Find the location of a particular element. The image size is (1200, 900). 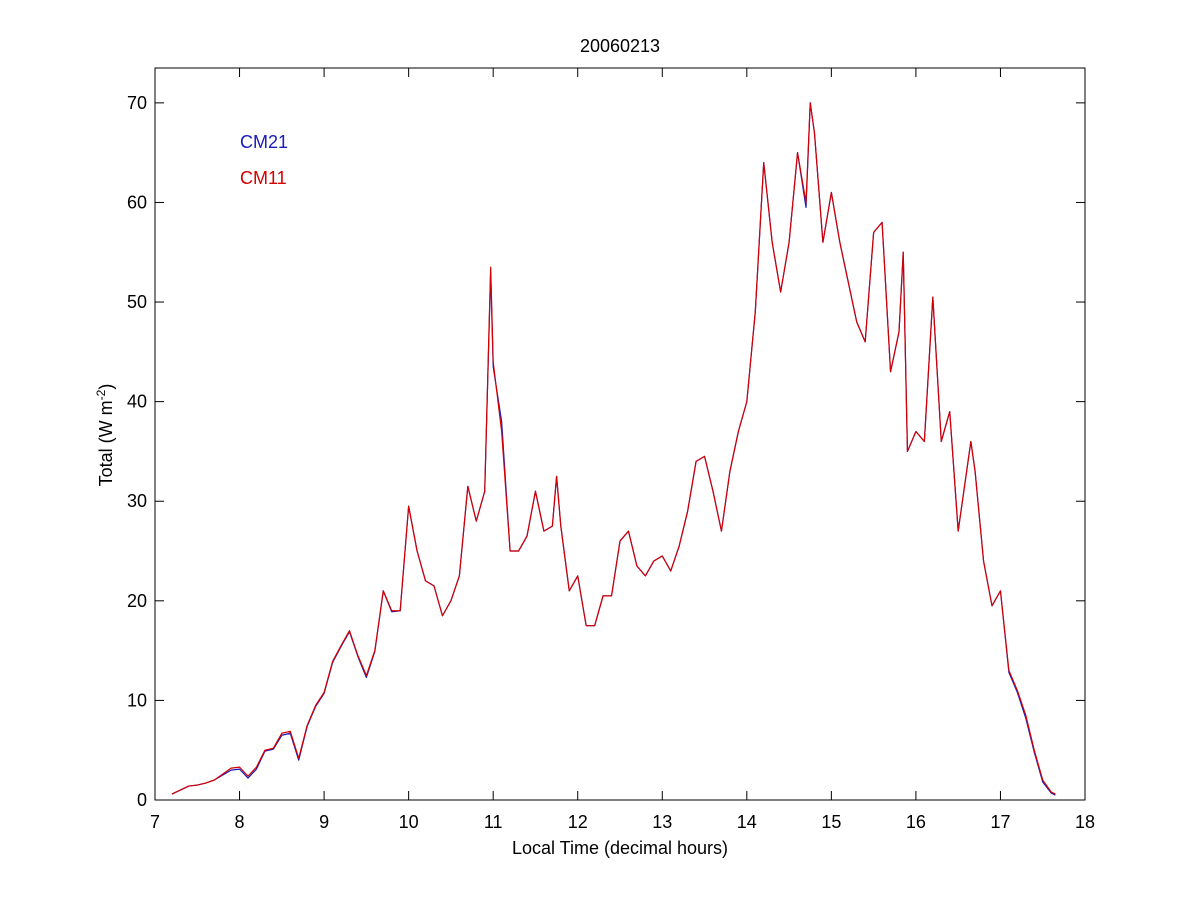

x-tick-label: 14 is located at coordinates (747, 822).